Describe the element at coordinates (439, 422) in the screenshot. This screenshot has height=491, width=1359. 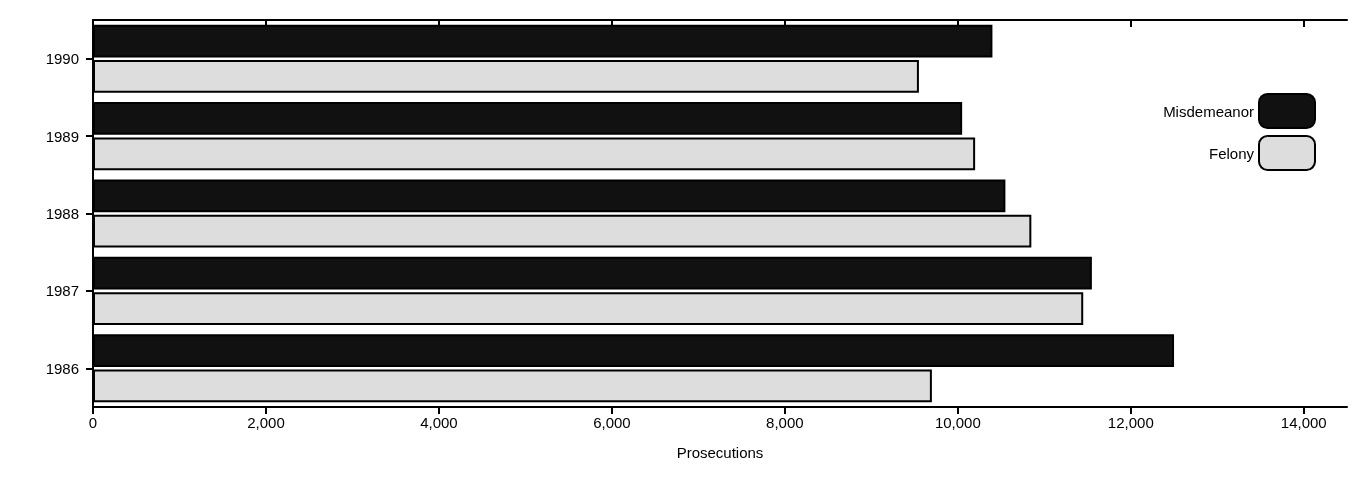
I see `x-tick-label: 4,000` at that location.